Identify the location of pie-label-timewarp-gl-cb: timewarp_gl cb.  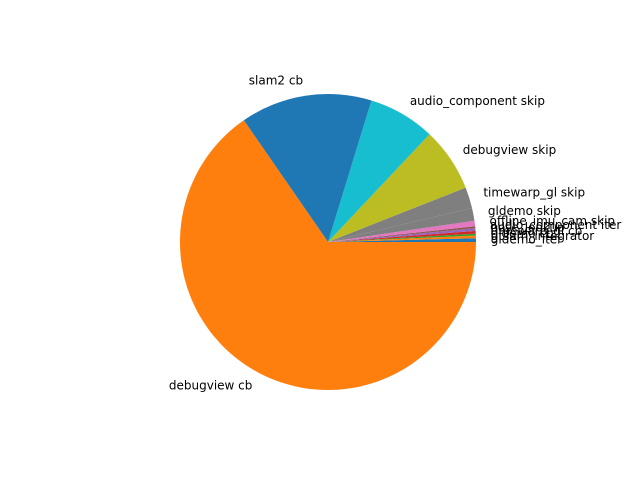
(536, 231).